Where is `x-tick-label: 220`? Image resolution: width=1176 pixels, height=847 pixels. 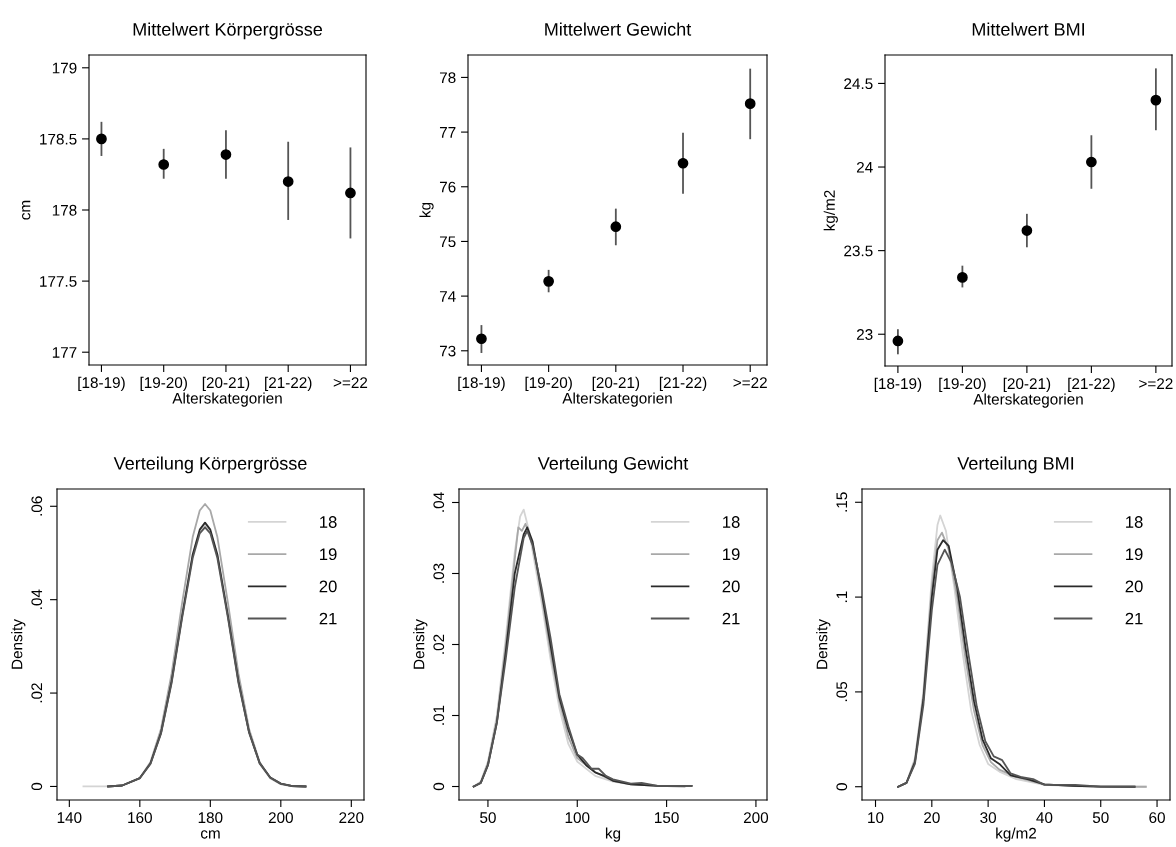
x-tick-label: 220 is located at coordinates (351, 818).